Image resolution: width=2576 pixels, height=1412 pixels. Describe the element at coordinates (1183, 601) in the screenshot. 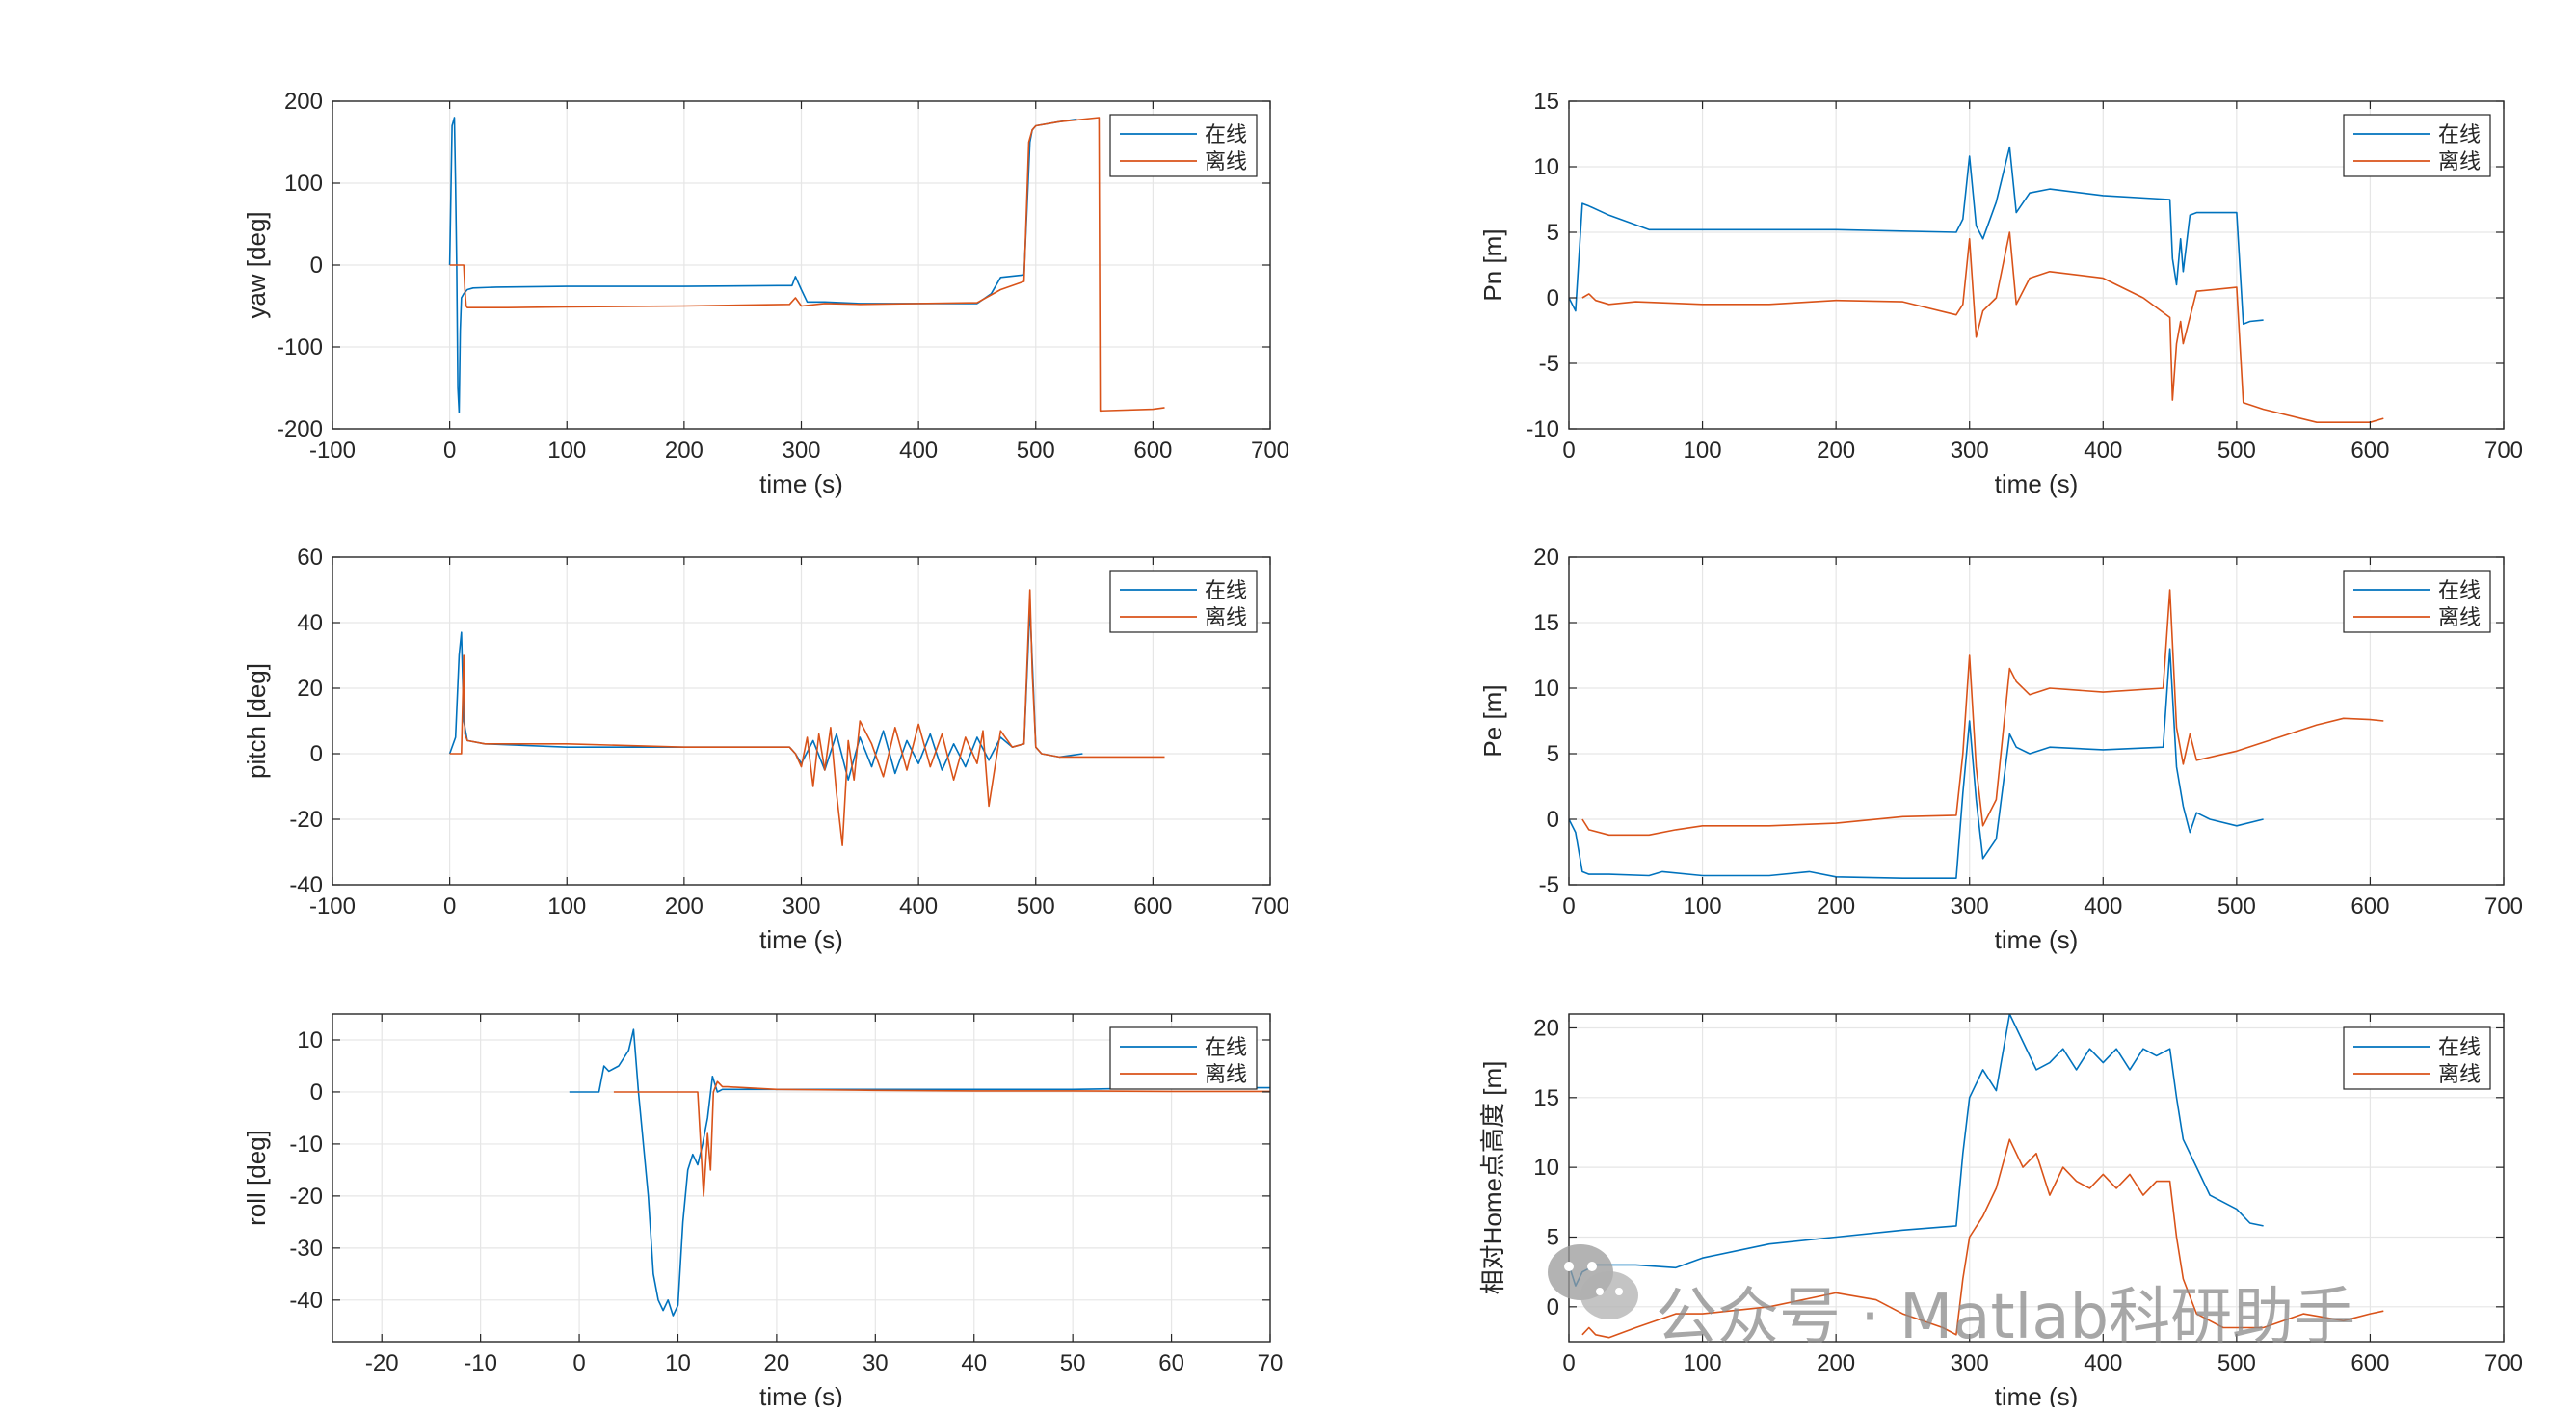

I see `pitch-legend-box` at that location.